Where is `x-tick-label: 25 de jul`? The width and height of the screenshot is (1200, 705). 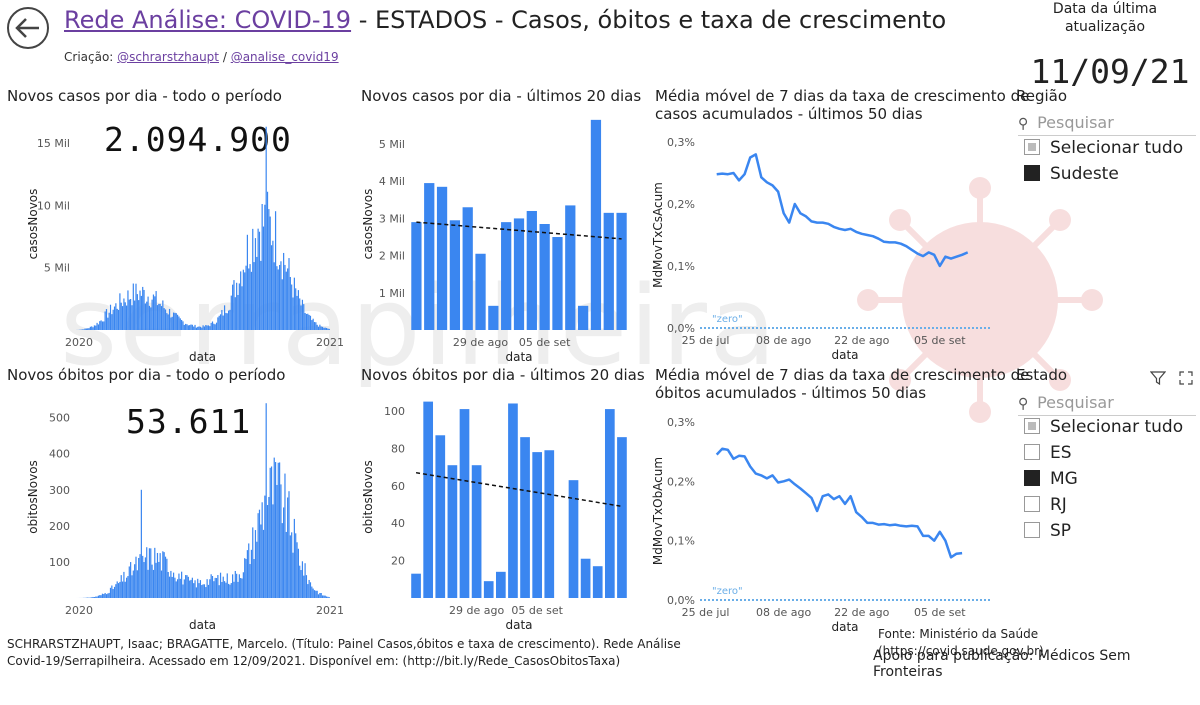 x-tick-label: 25 de jul is located at coordinates (706, 612).